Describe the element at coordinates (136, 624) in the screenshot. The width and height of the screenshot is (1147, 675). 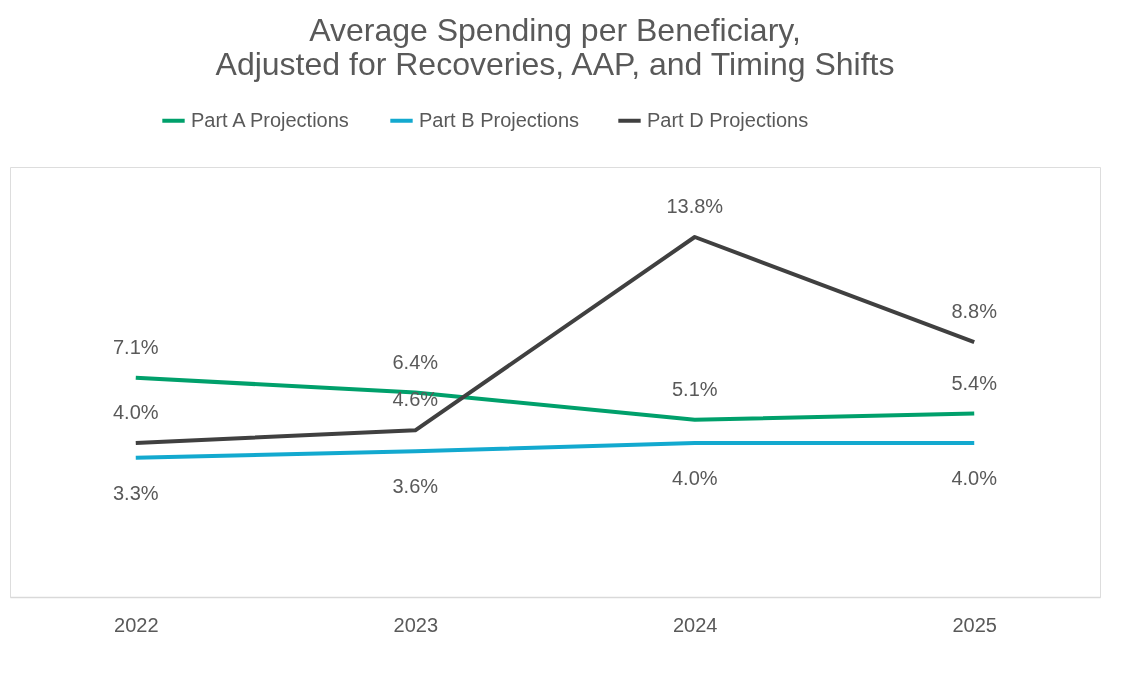
I see `x-tick-label: 2022` at that location.